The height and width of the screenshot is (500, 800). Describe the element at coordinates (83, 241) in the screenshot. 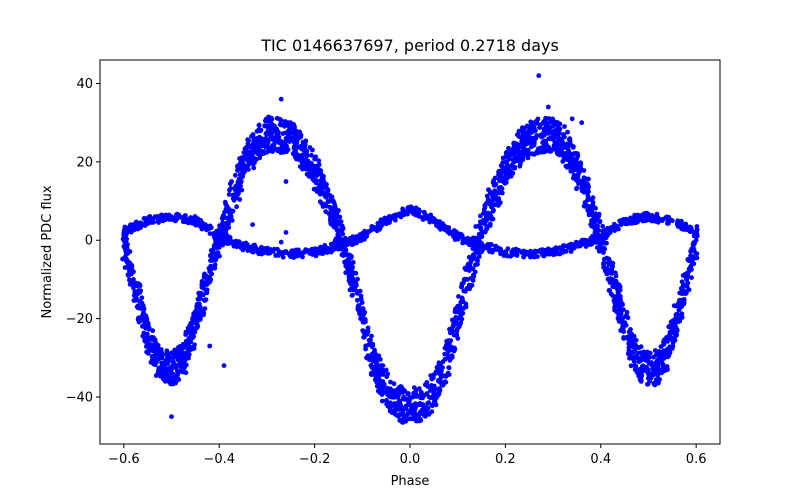

I see `y-axis-ticks: −40 −20 0 20 40` at that location.